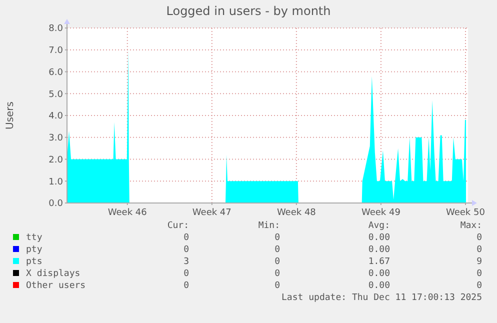 Image resolution: width=497 pixels, height=323 pixels. I want to click on y-tick-label: 7.0, so click(56, 51).